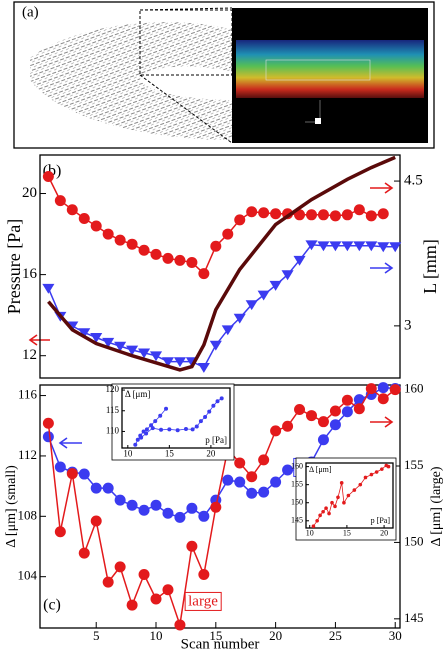 The width and height of the screenshot is (447, 651). I want to click on y2-axis-label: L [mm], so click(430, 266).